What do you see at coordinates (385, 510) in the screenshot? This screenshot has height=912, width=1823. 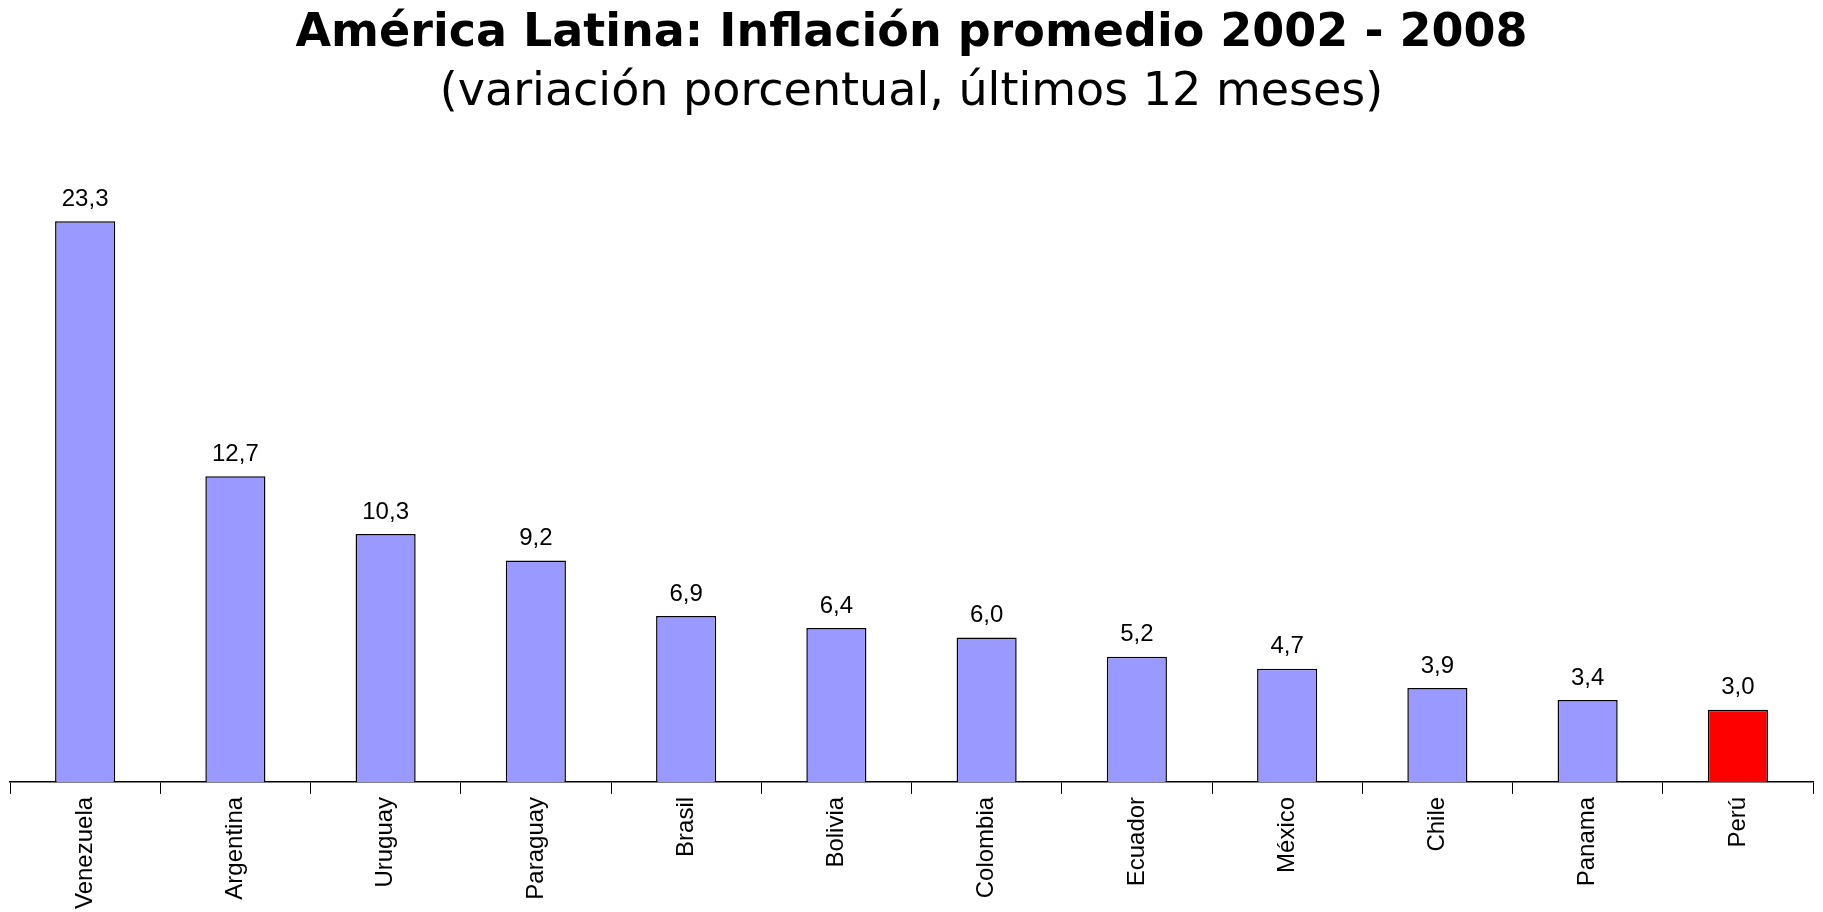 I see `data-label: 10,3` at bounding box center [385, 510].